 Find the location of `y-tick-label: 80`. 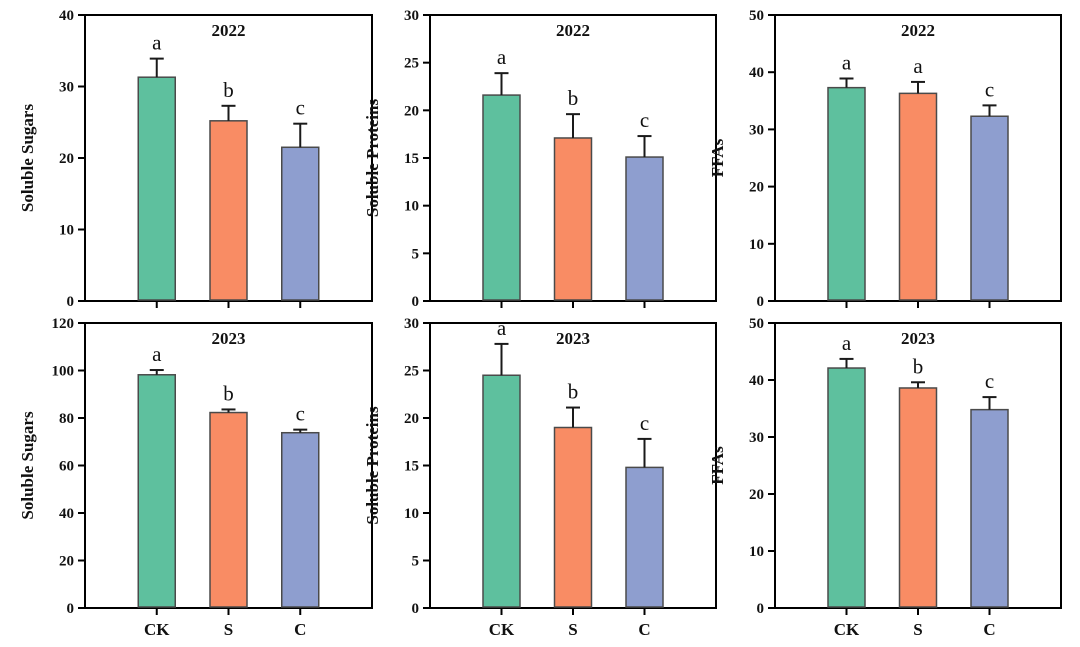

y-tick-label: 80 is located at coordinates (66, 419).